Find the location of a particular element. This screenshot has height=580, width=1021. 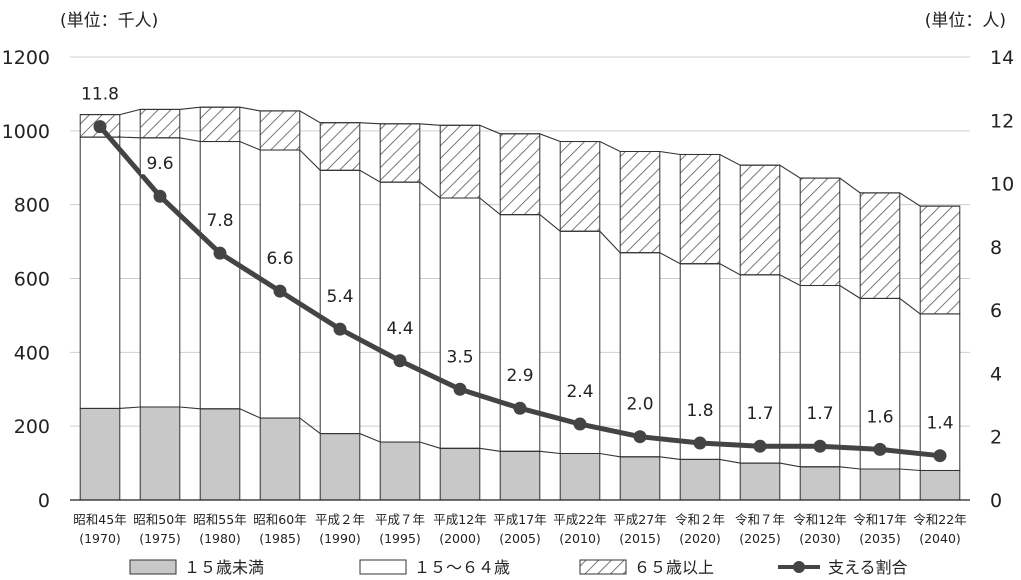

right-axis-tick-label: 8 is located at coordinates (996, 248).